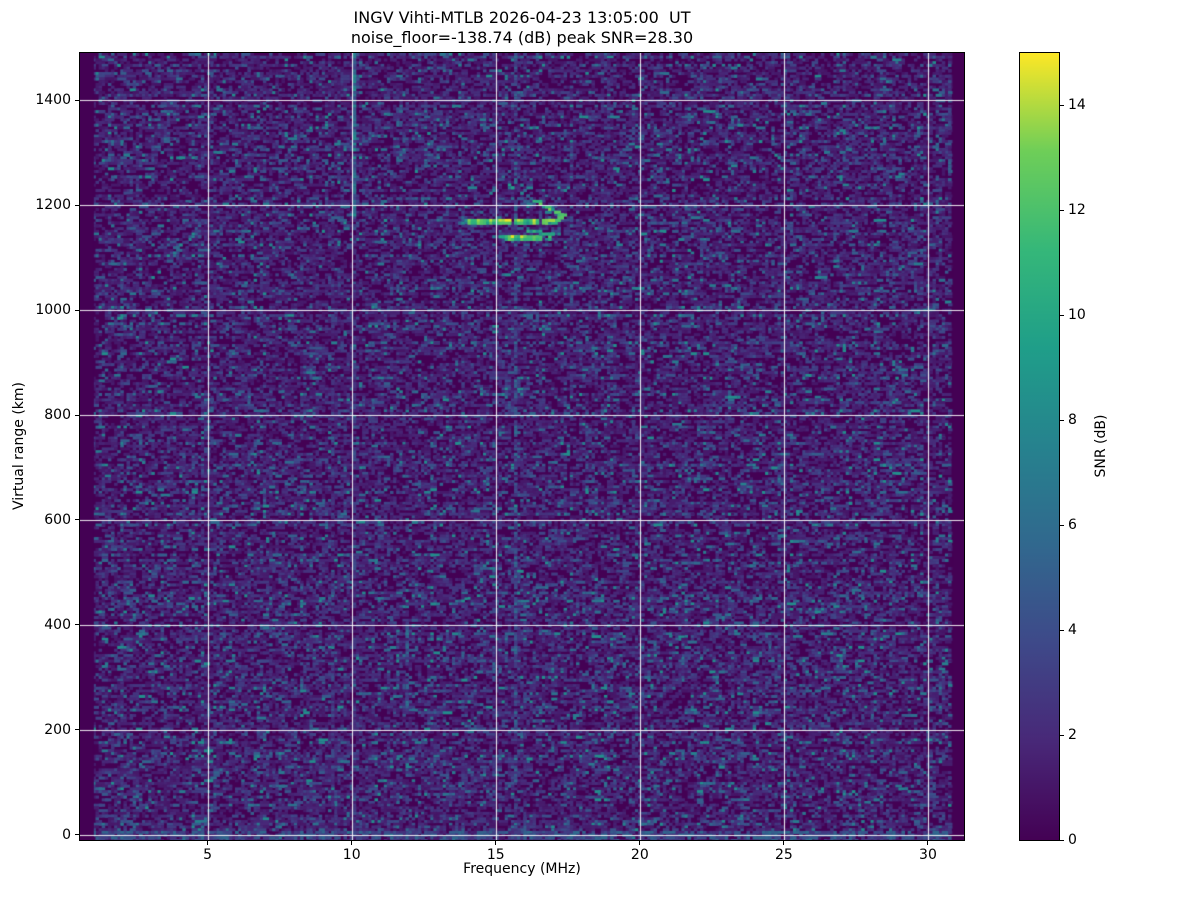 This screenshot has height=900, width=1200. I want to click on x-tick-label: 20, so click(639, 855).